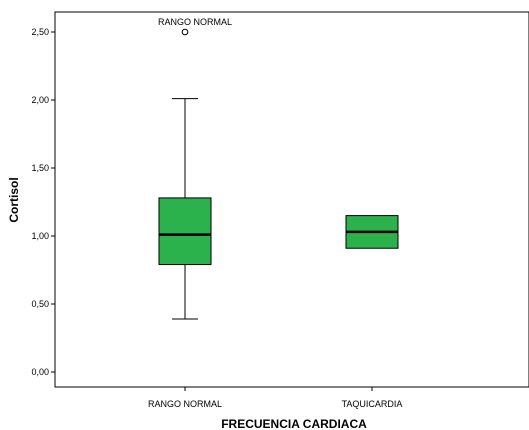 The width and height of the screenshot is (529, 430). I want to click on y-tick-label: 2,00, so click(40, 100).